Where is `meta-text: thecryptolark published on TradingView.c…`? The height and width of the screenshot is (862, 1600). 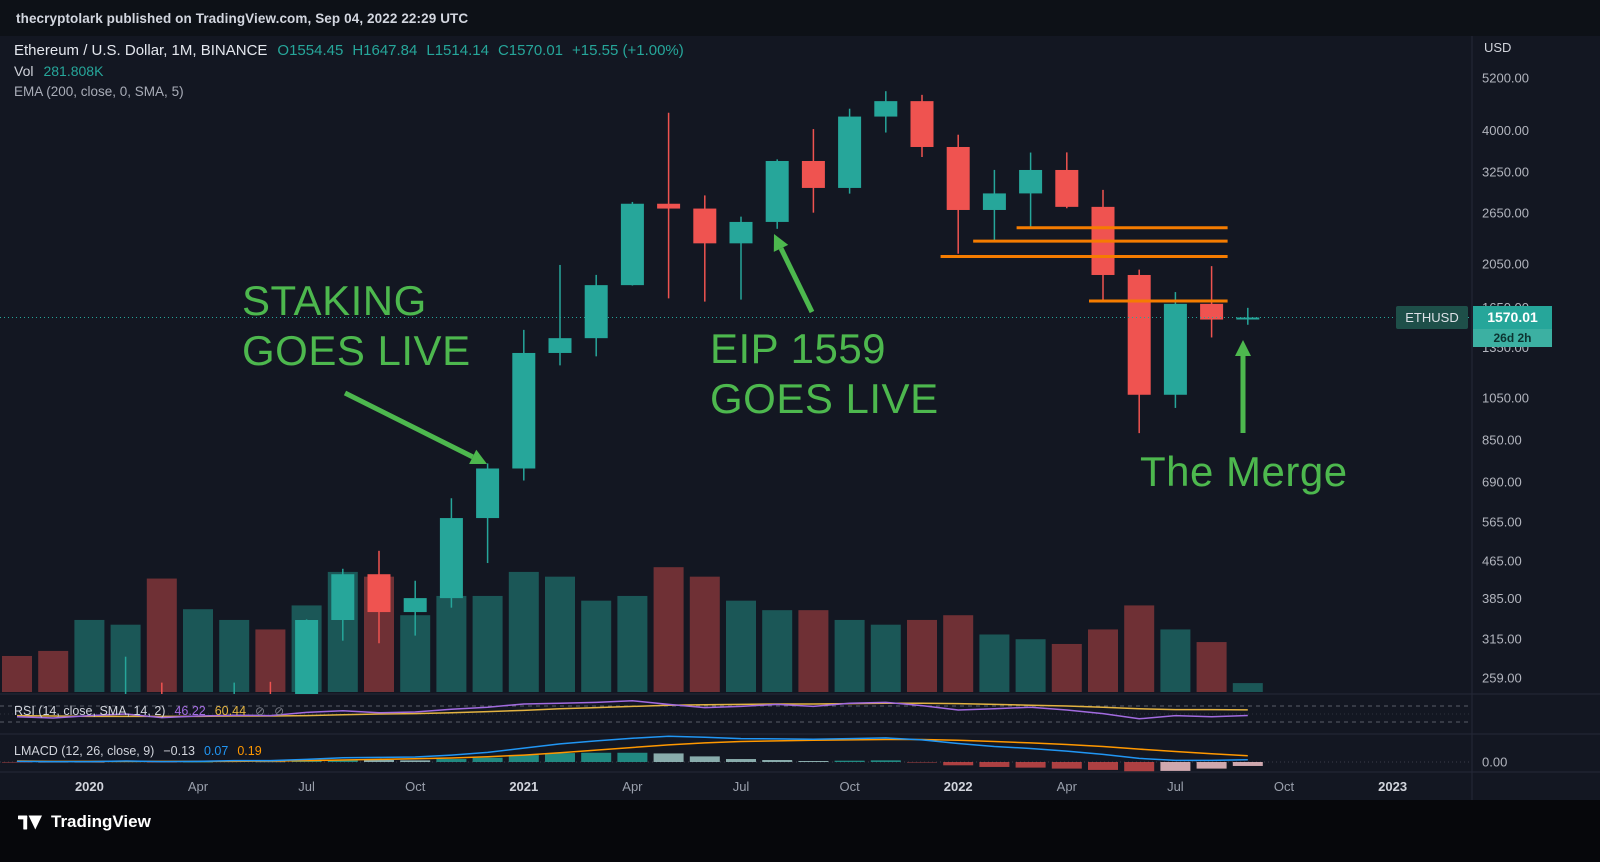 meta-text: thecryptolark published on TradingView.c… is located at coordinates (242, 18).